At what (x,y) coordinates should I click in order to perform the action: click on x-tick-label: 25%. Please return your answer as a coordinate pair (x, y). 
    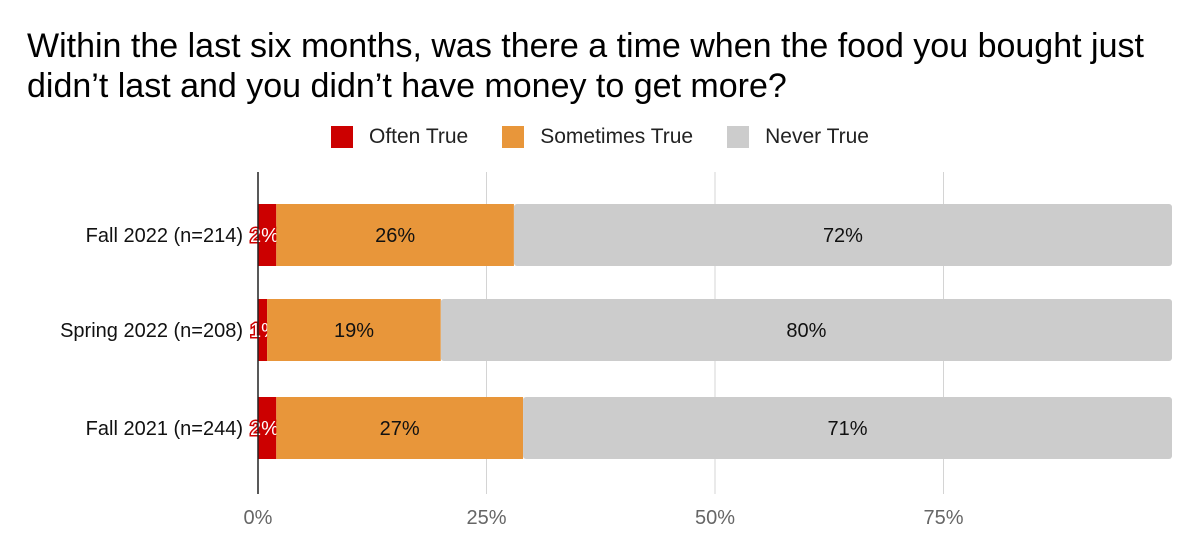
    Looking at the image, I should click on (486, 518).